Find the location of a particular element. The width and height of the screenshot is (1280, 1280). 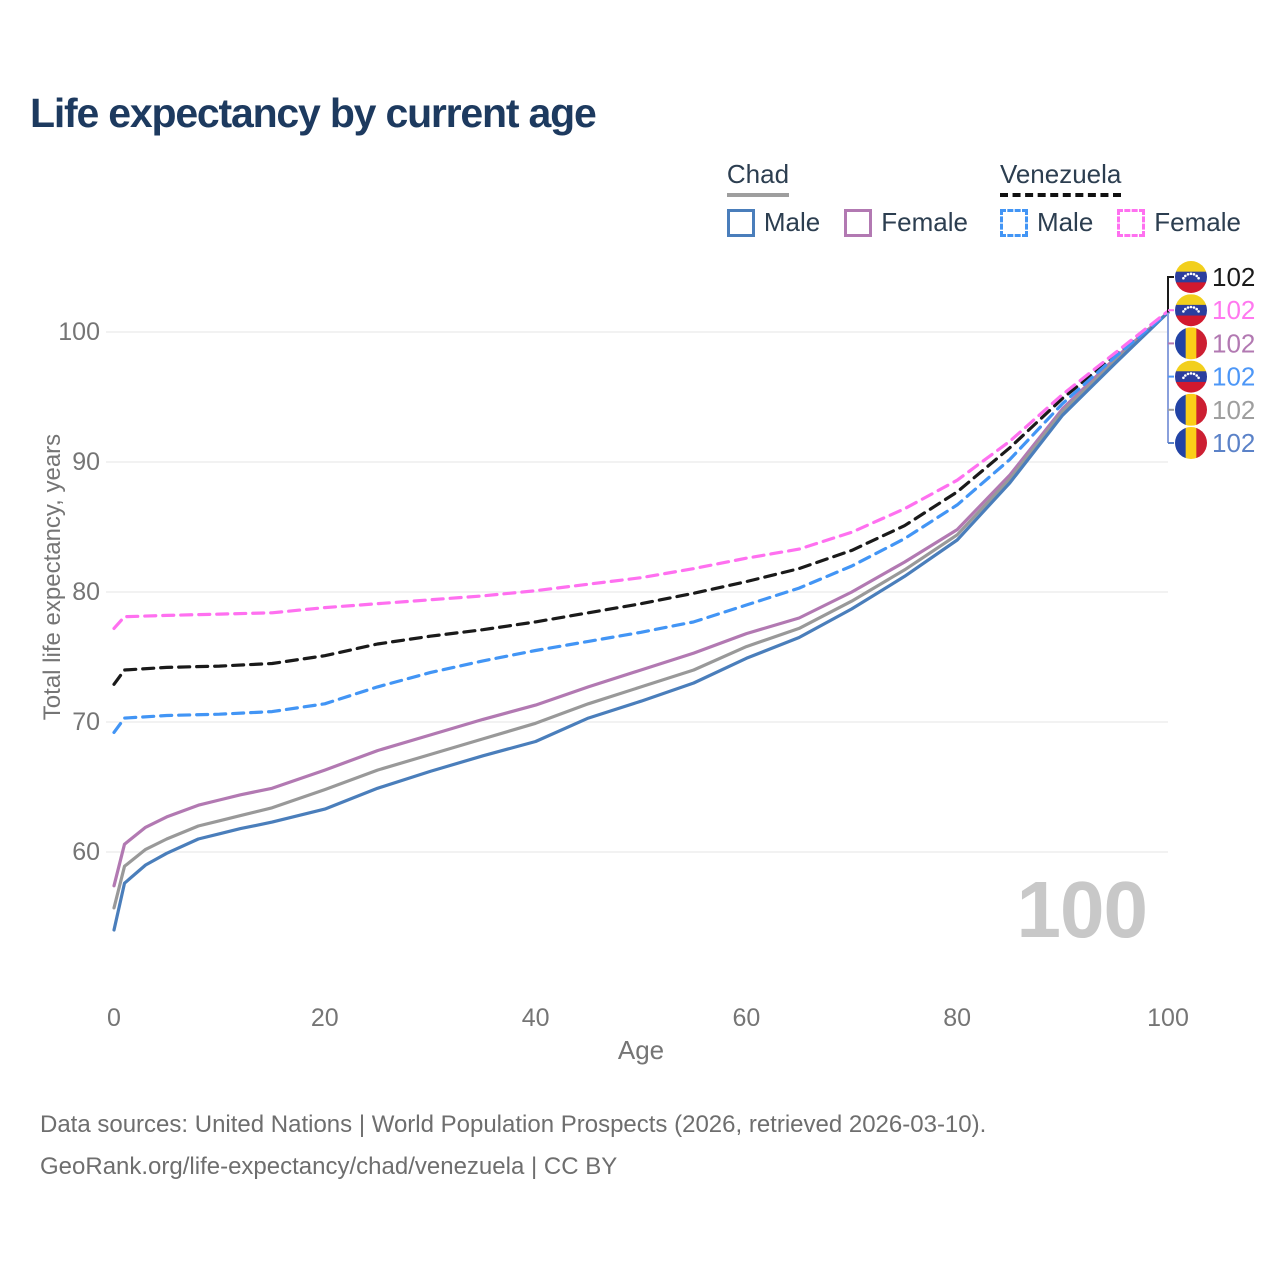

legend-item-chad-female: Female is located at coordinates (906, 222).